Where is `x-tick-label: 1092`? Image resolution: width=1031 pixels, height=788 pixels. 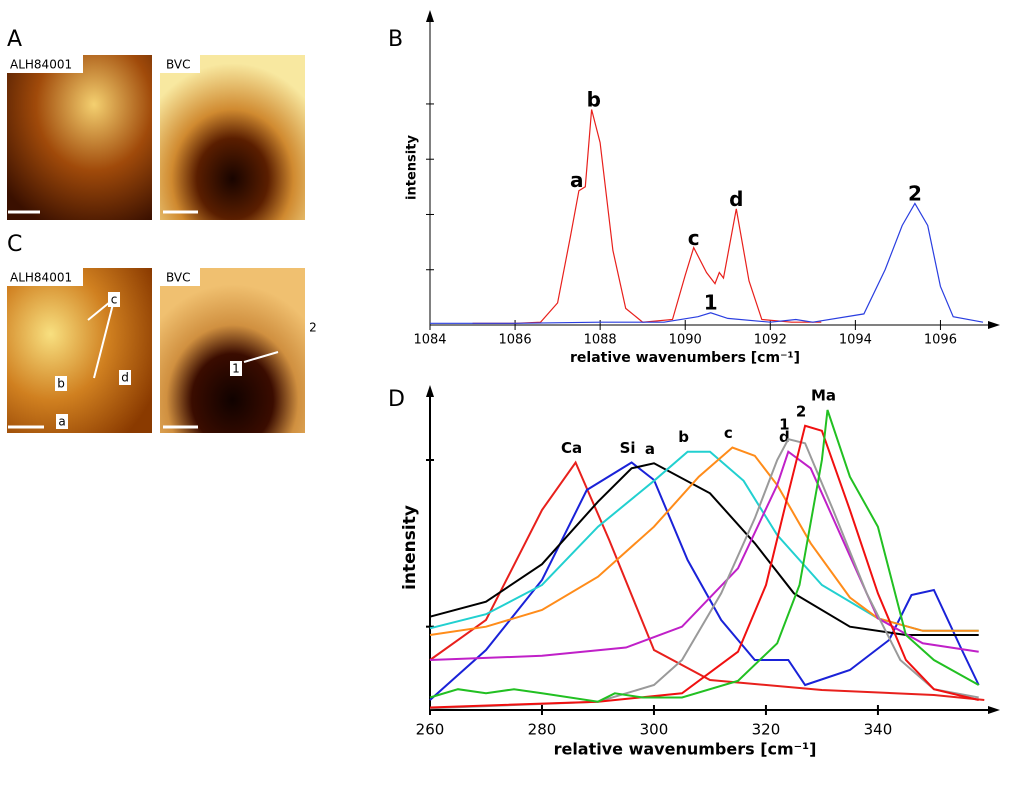
x-tick-label: 1092 is located at coordinates (770, 340).